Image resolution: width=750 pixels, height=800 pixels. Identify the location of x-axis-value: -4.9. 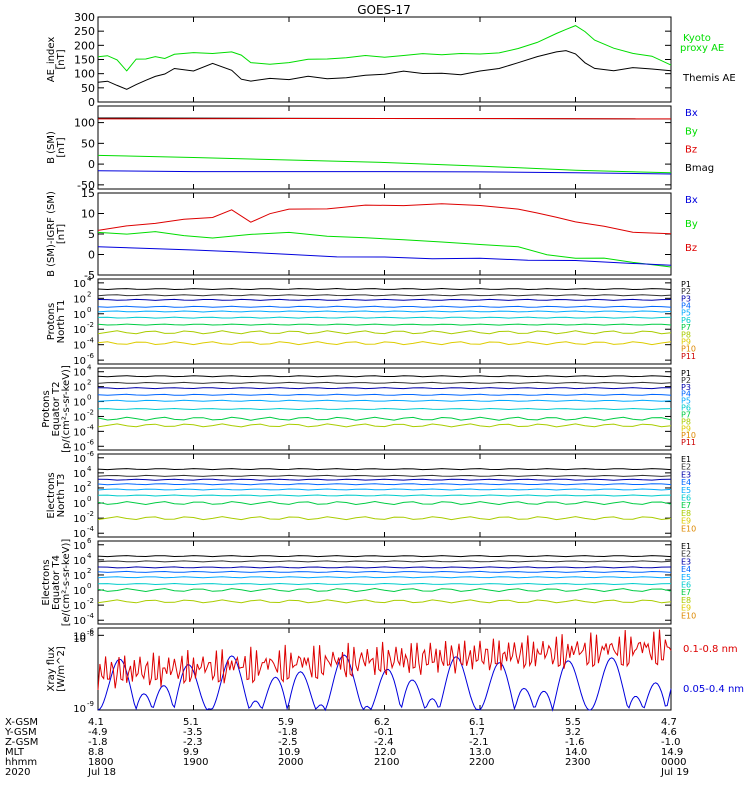
(98, 732).